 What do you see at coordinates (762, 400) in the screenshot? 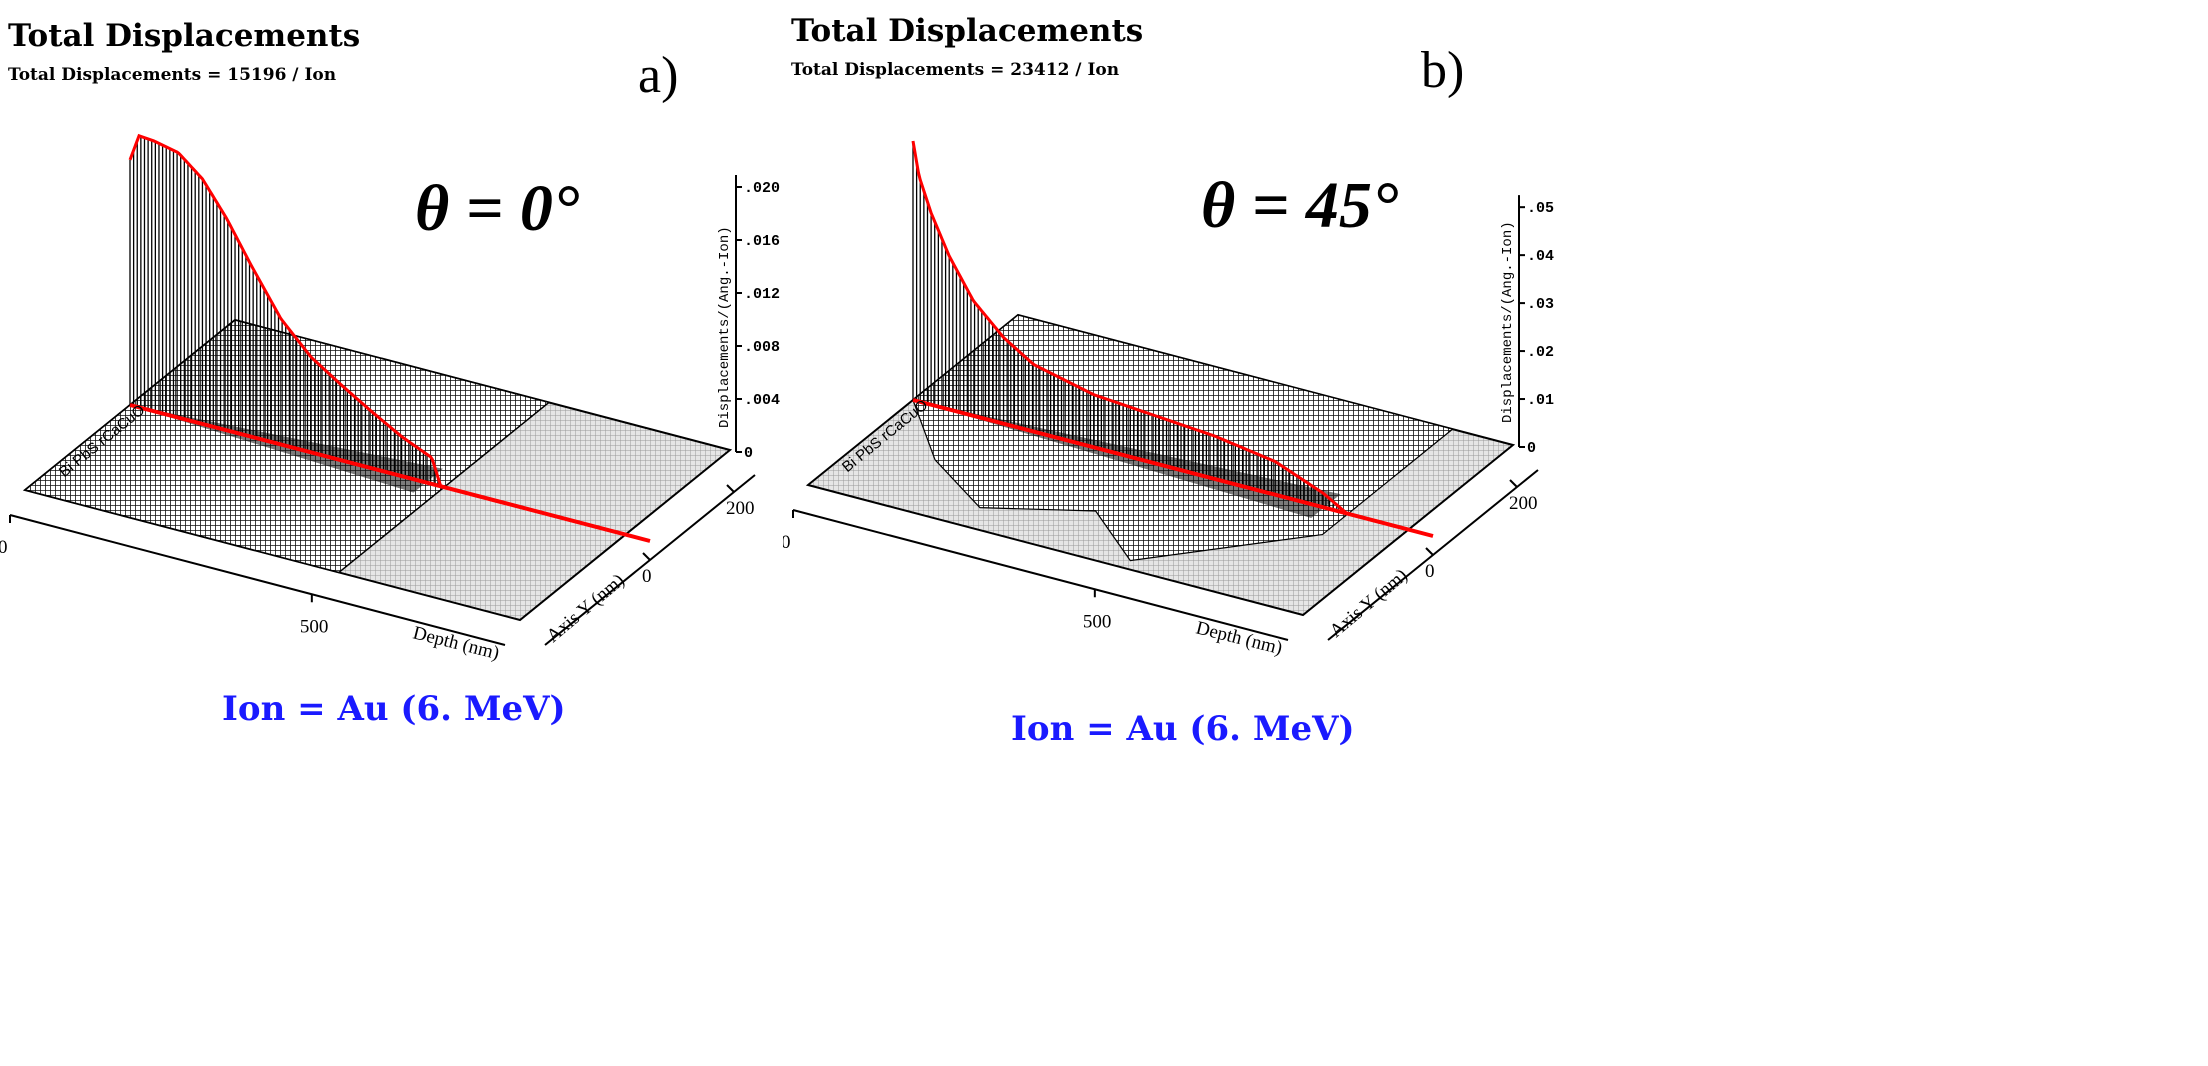
I see `z-tick-label: .004` at bounding box center [762, 400].